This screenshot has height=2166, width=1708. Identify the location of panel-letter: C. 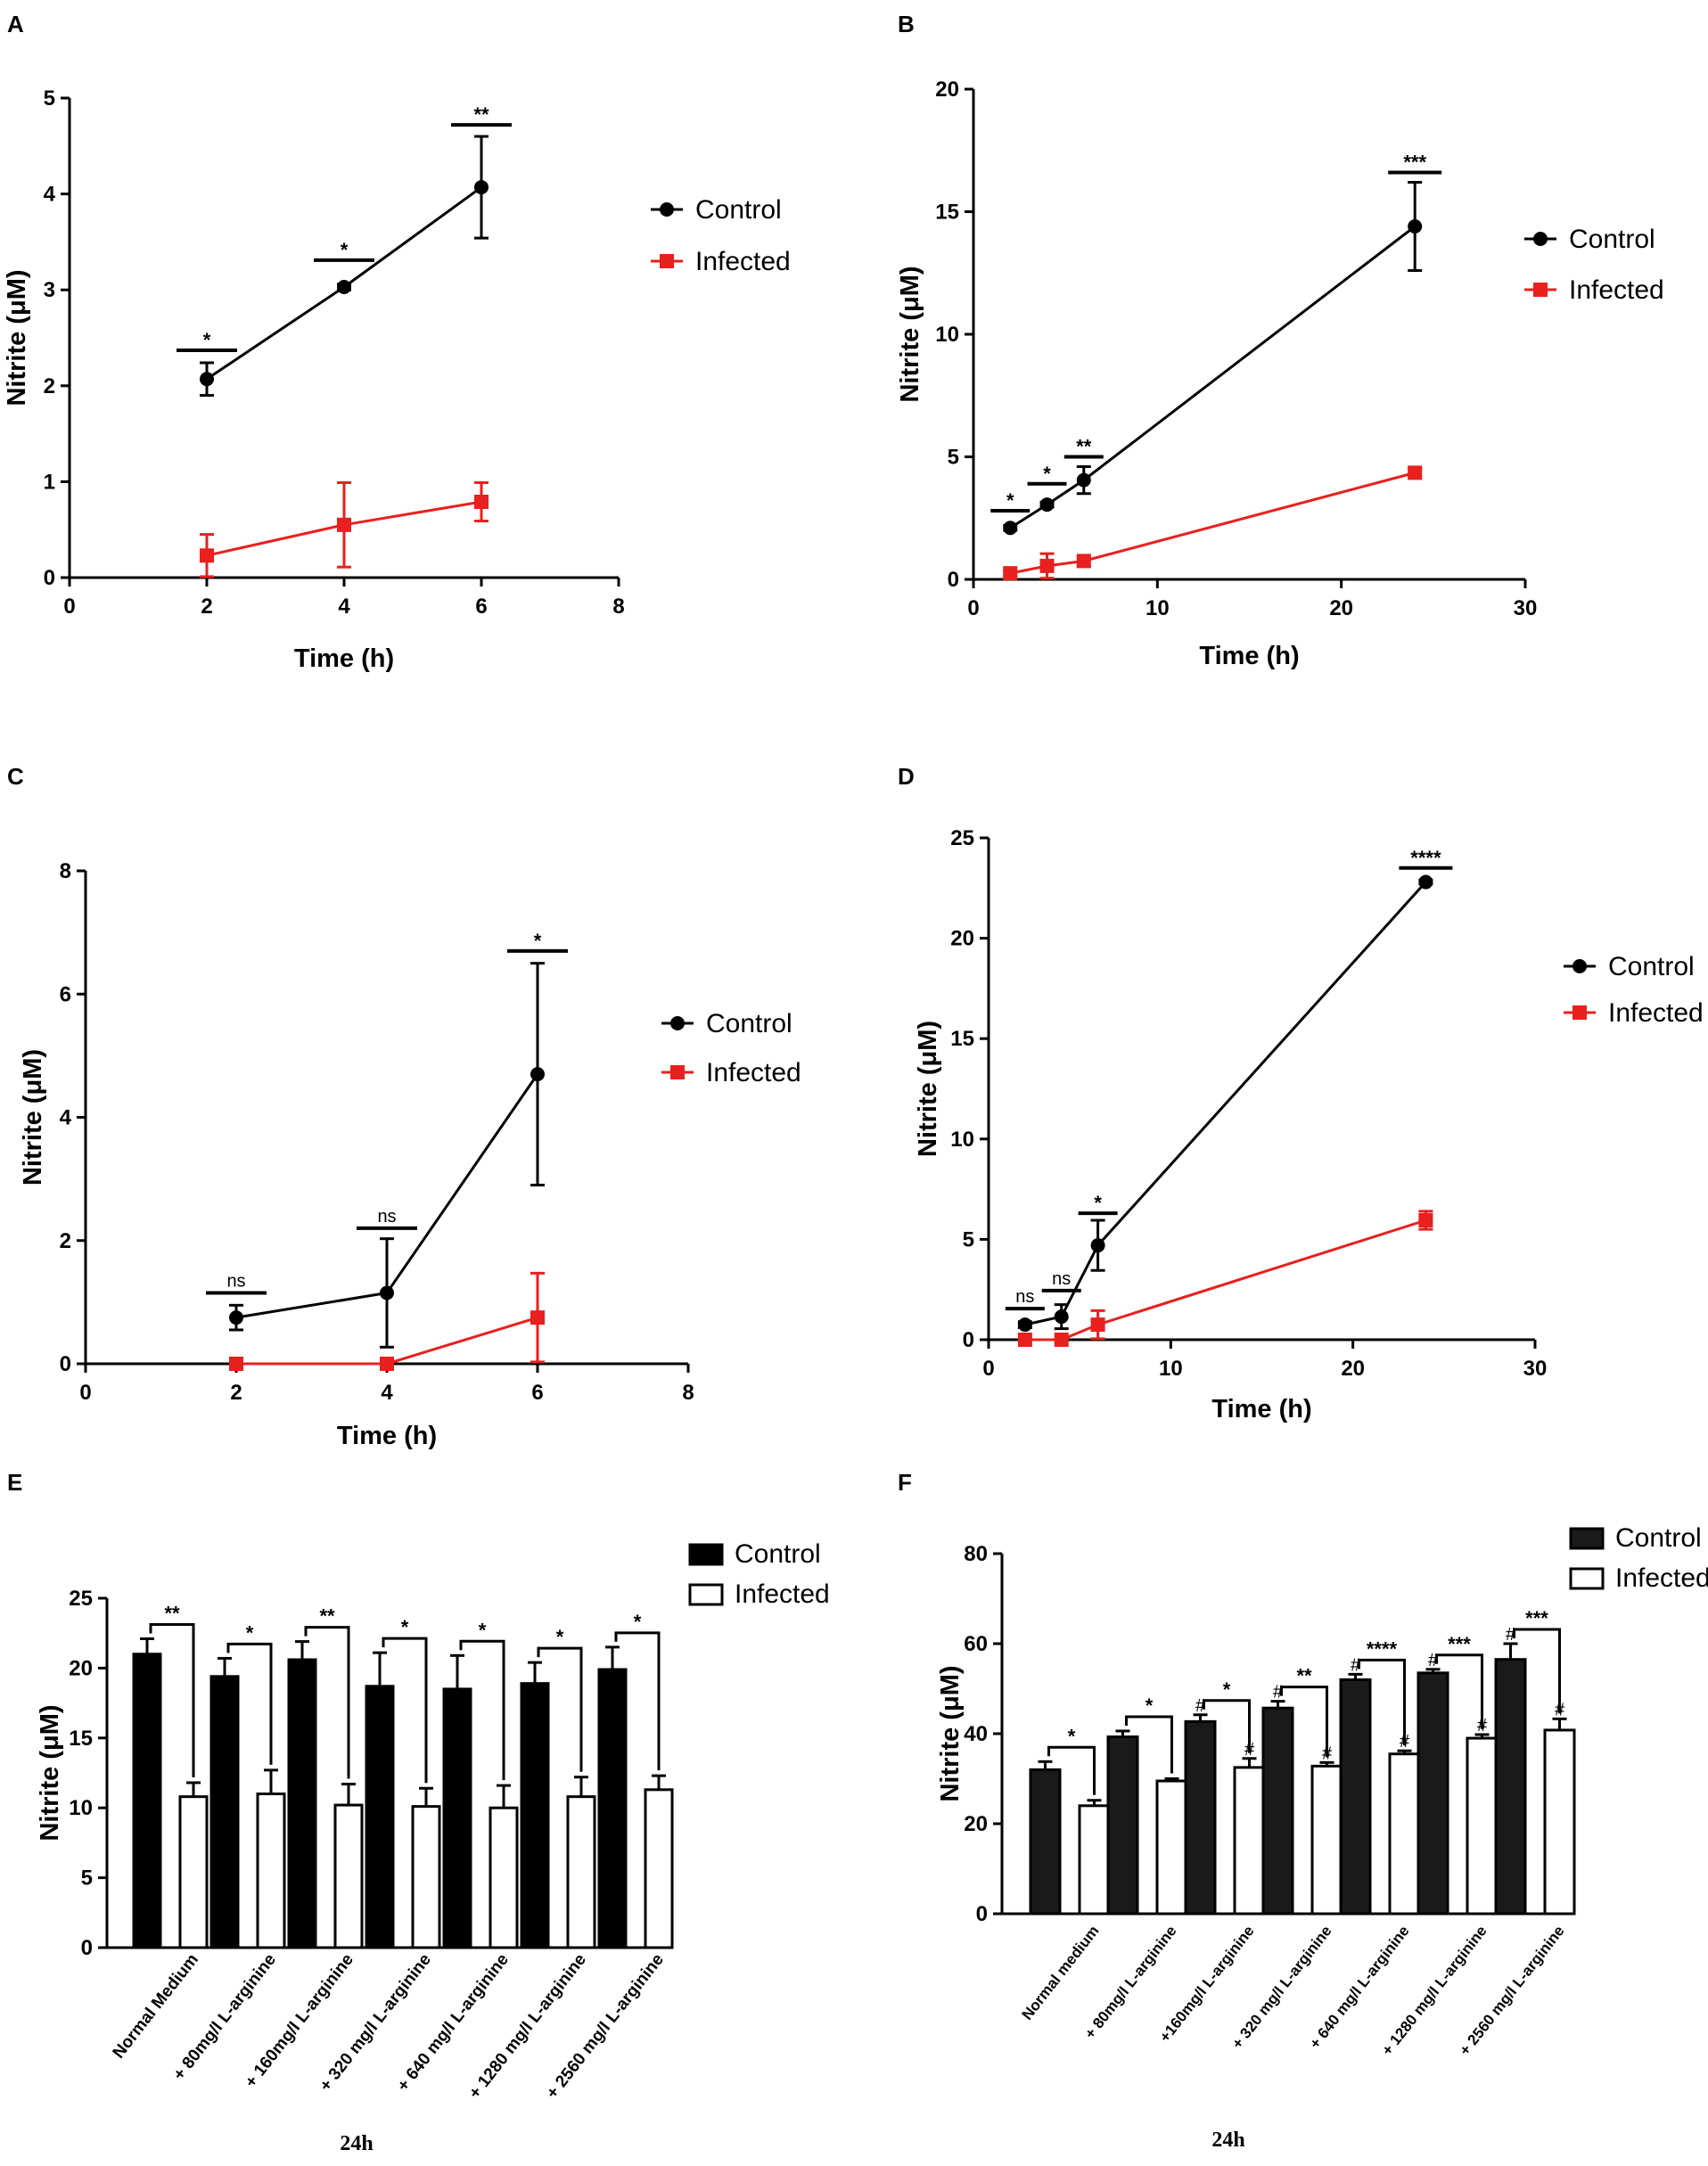
(15, 776).